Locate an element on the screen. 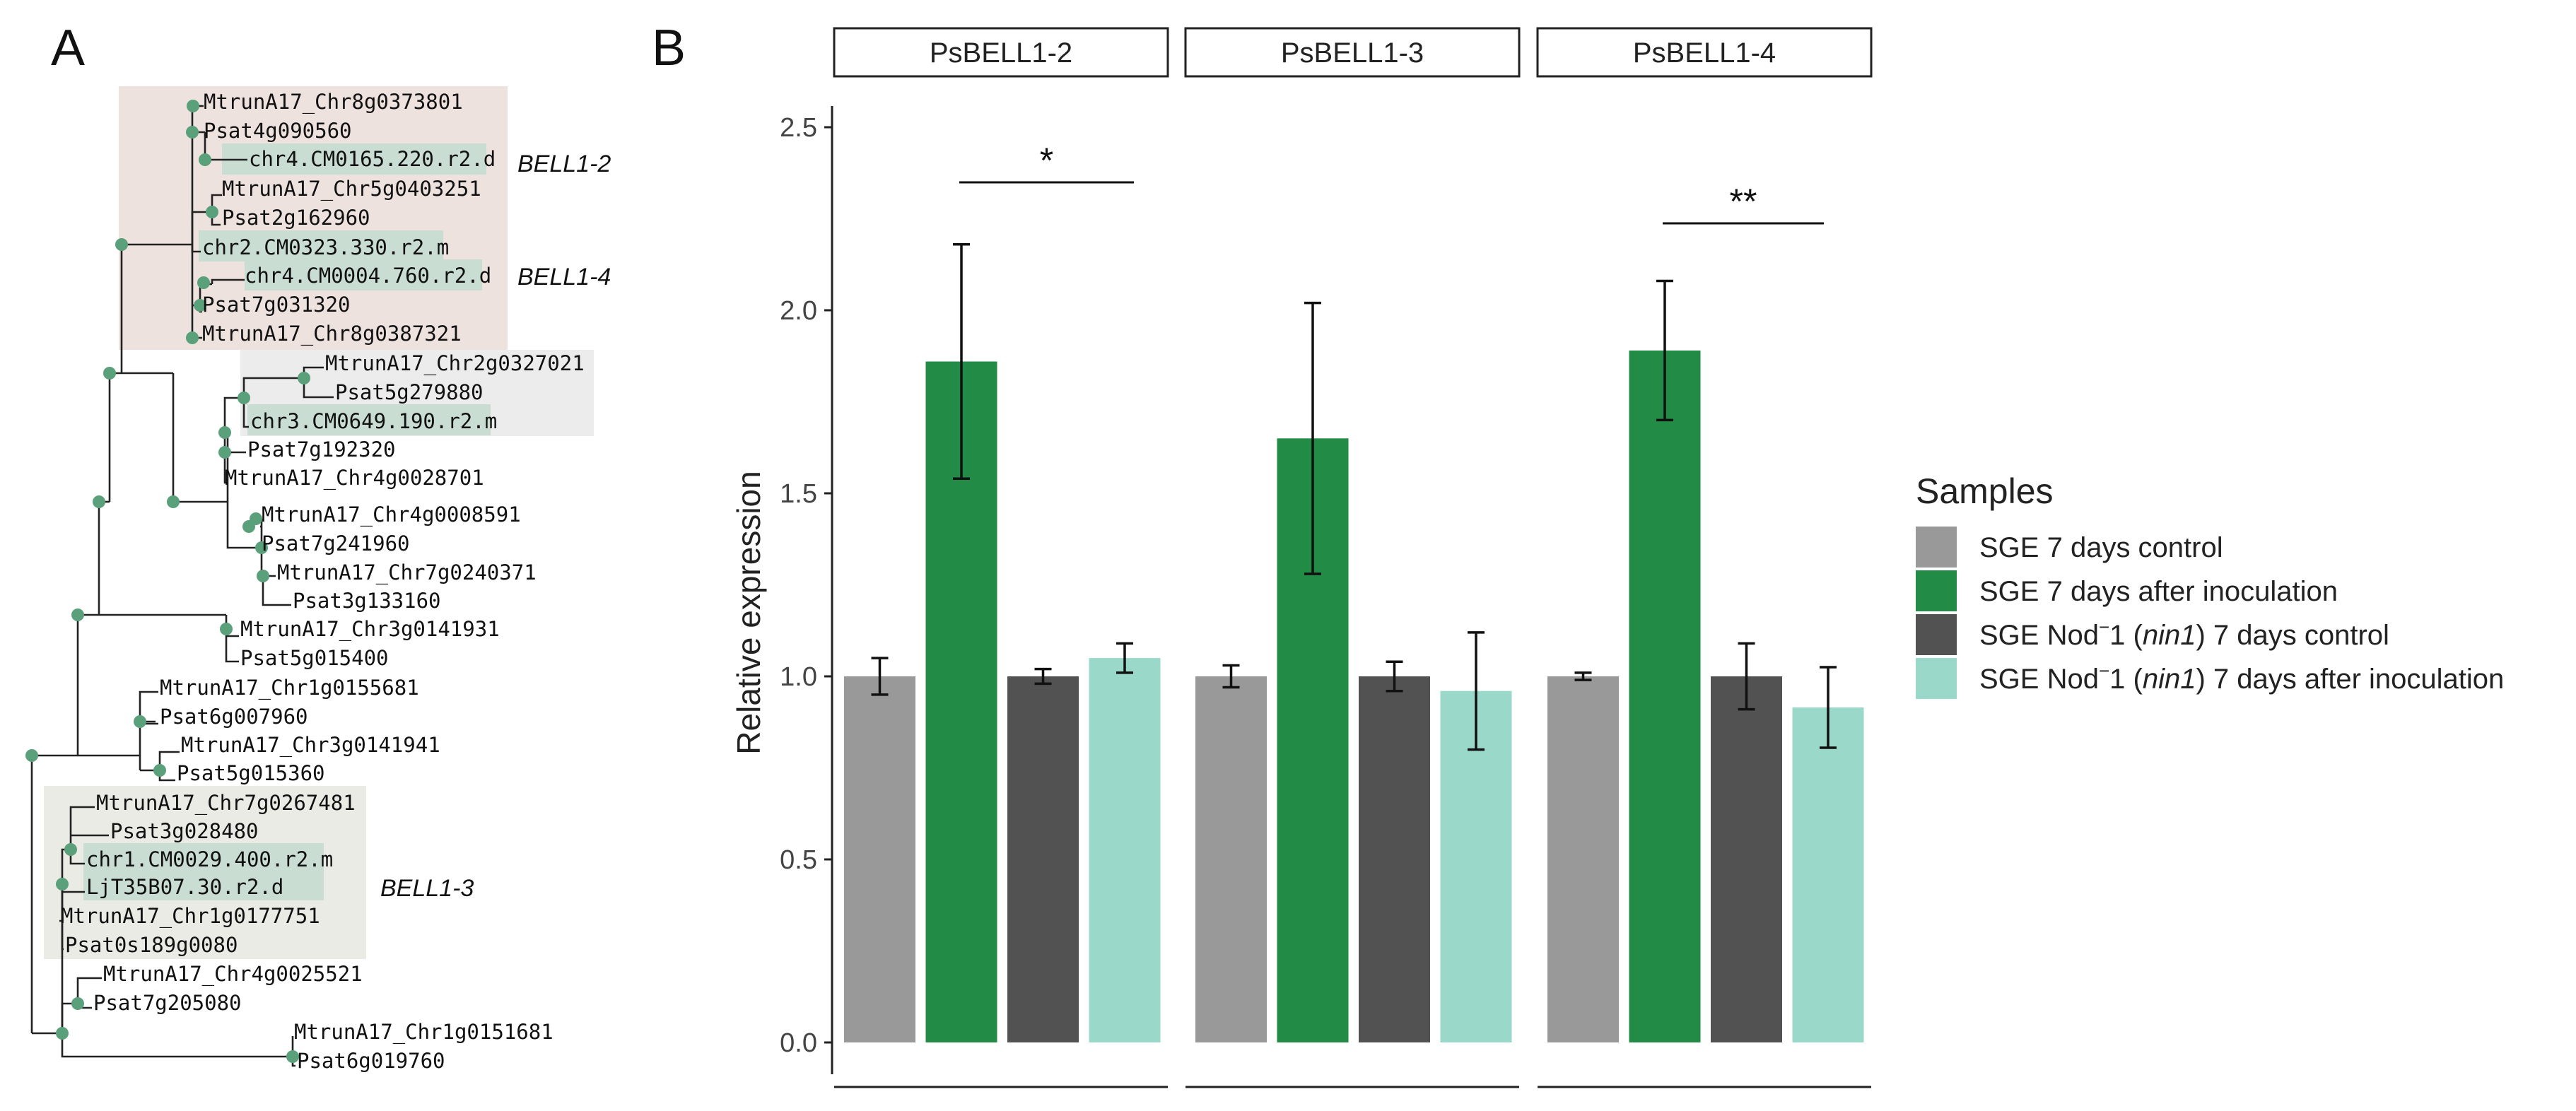 The height and width of the screenshot is (1111, 2576). facet-title: PsBELL1-3 is located at coordinates (1353, 53).